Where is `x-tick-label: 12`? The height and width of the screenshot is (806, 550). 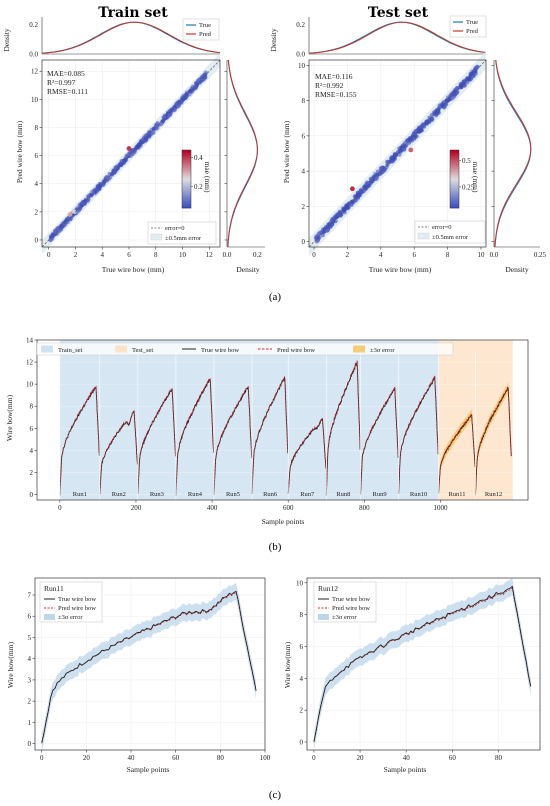 x-tick-label: 12 is located at coordinates (210, 255).